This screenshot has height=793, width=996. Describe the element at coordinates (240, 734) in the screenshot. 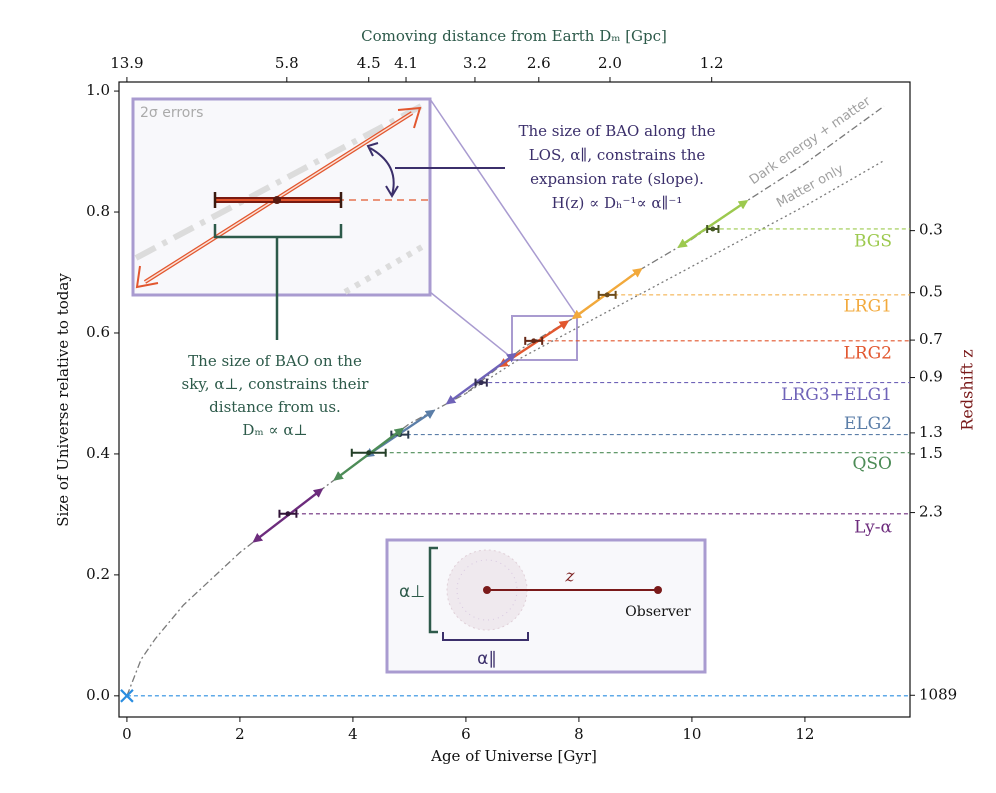

I see `x-tick-label: 2` at that location.